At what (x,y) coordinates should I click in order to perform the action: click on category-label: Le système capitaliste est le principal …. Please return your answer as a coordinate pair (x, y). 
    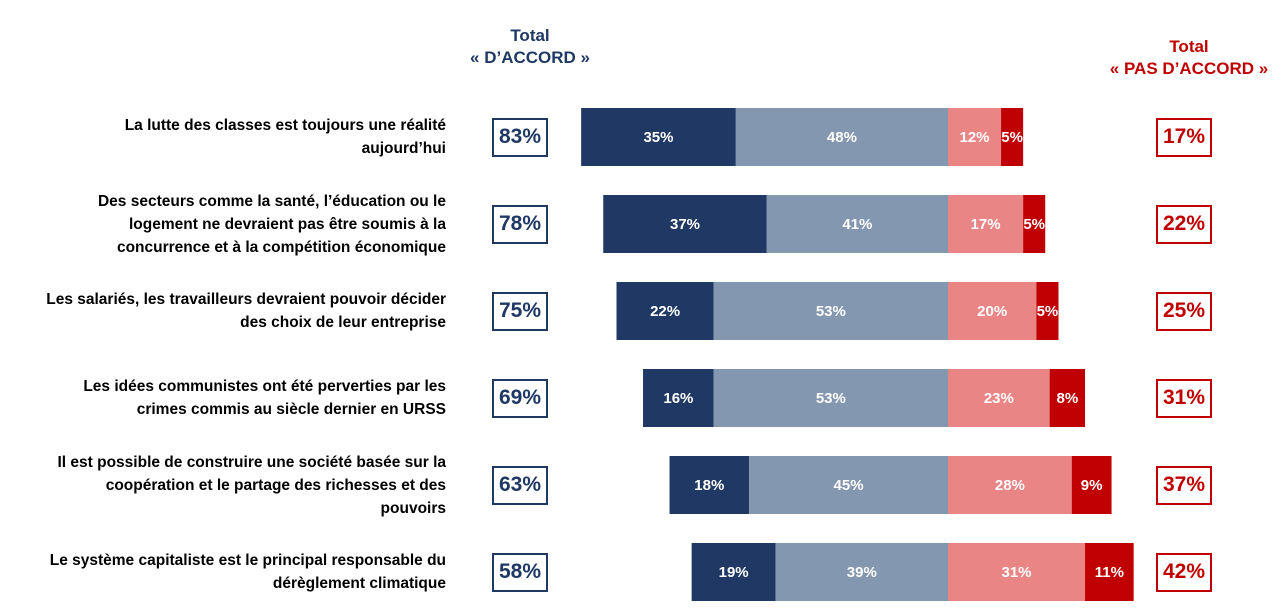
    Looking at the image, I should click on (223, 572).